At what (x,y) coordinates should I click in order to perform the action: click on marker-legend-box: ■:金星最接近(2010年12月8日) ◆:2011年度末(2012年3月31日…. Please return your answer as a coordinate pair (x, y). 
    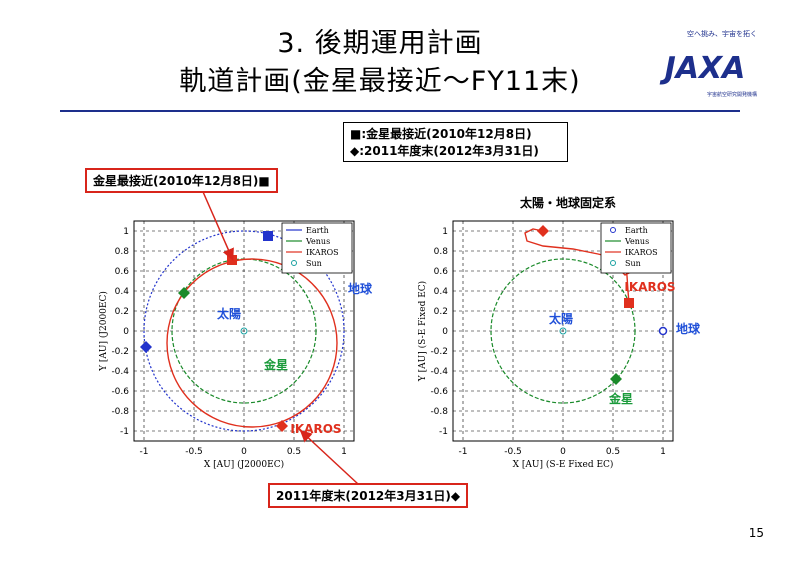
    Looking at the image, I should click on (455, 142).